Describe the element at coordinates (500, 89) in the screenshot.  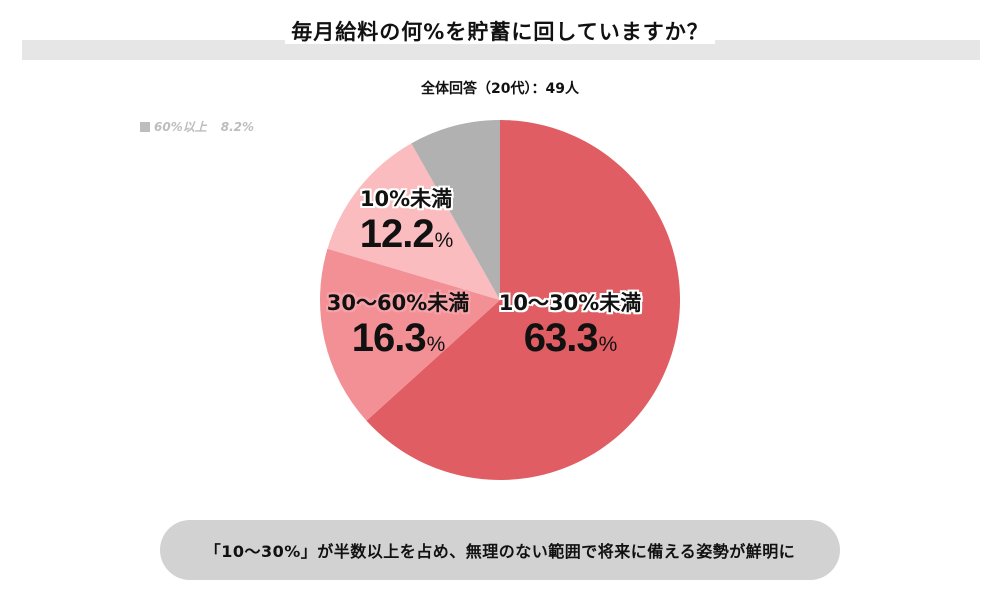
I see `chart-subtitle: 全体回答（20代）：49人` at that location.